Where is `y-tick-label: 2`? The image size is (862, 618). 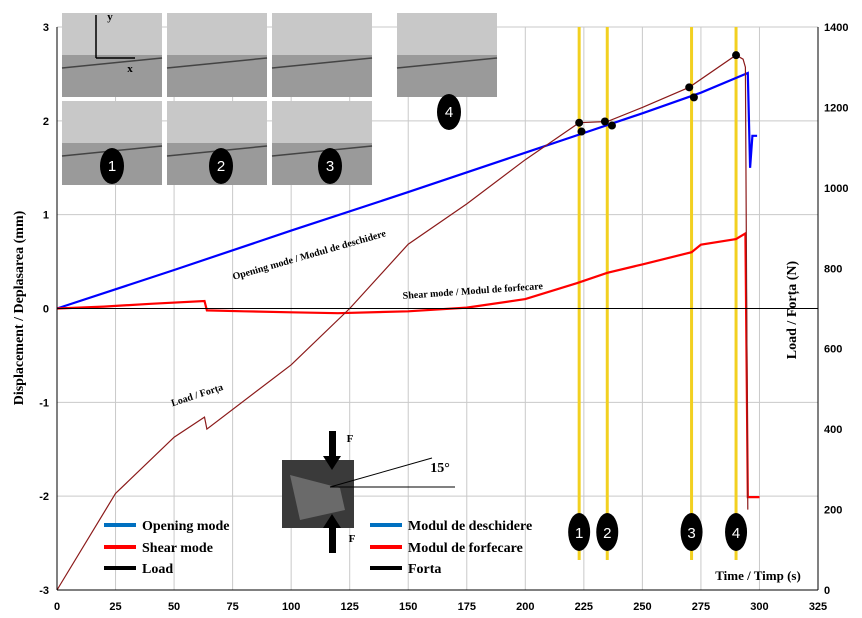 y-tick-label: 2 is located at coordinates (46, 122).